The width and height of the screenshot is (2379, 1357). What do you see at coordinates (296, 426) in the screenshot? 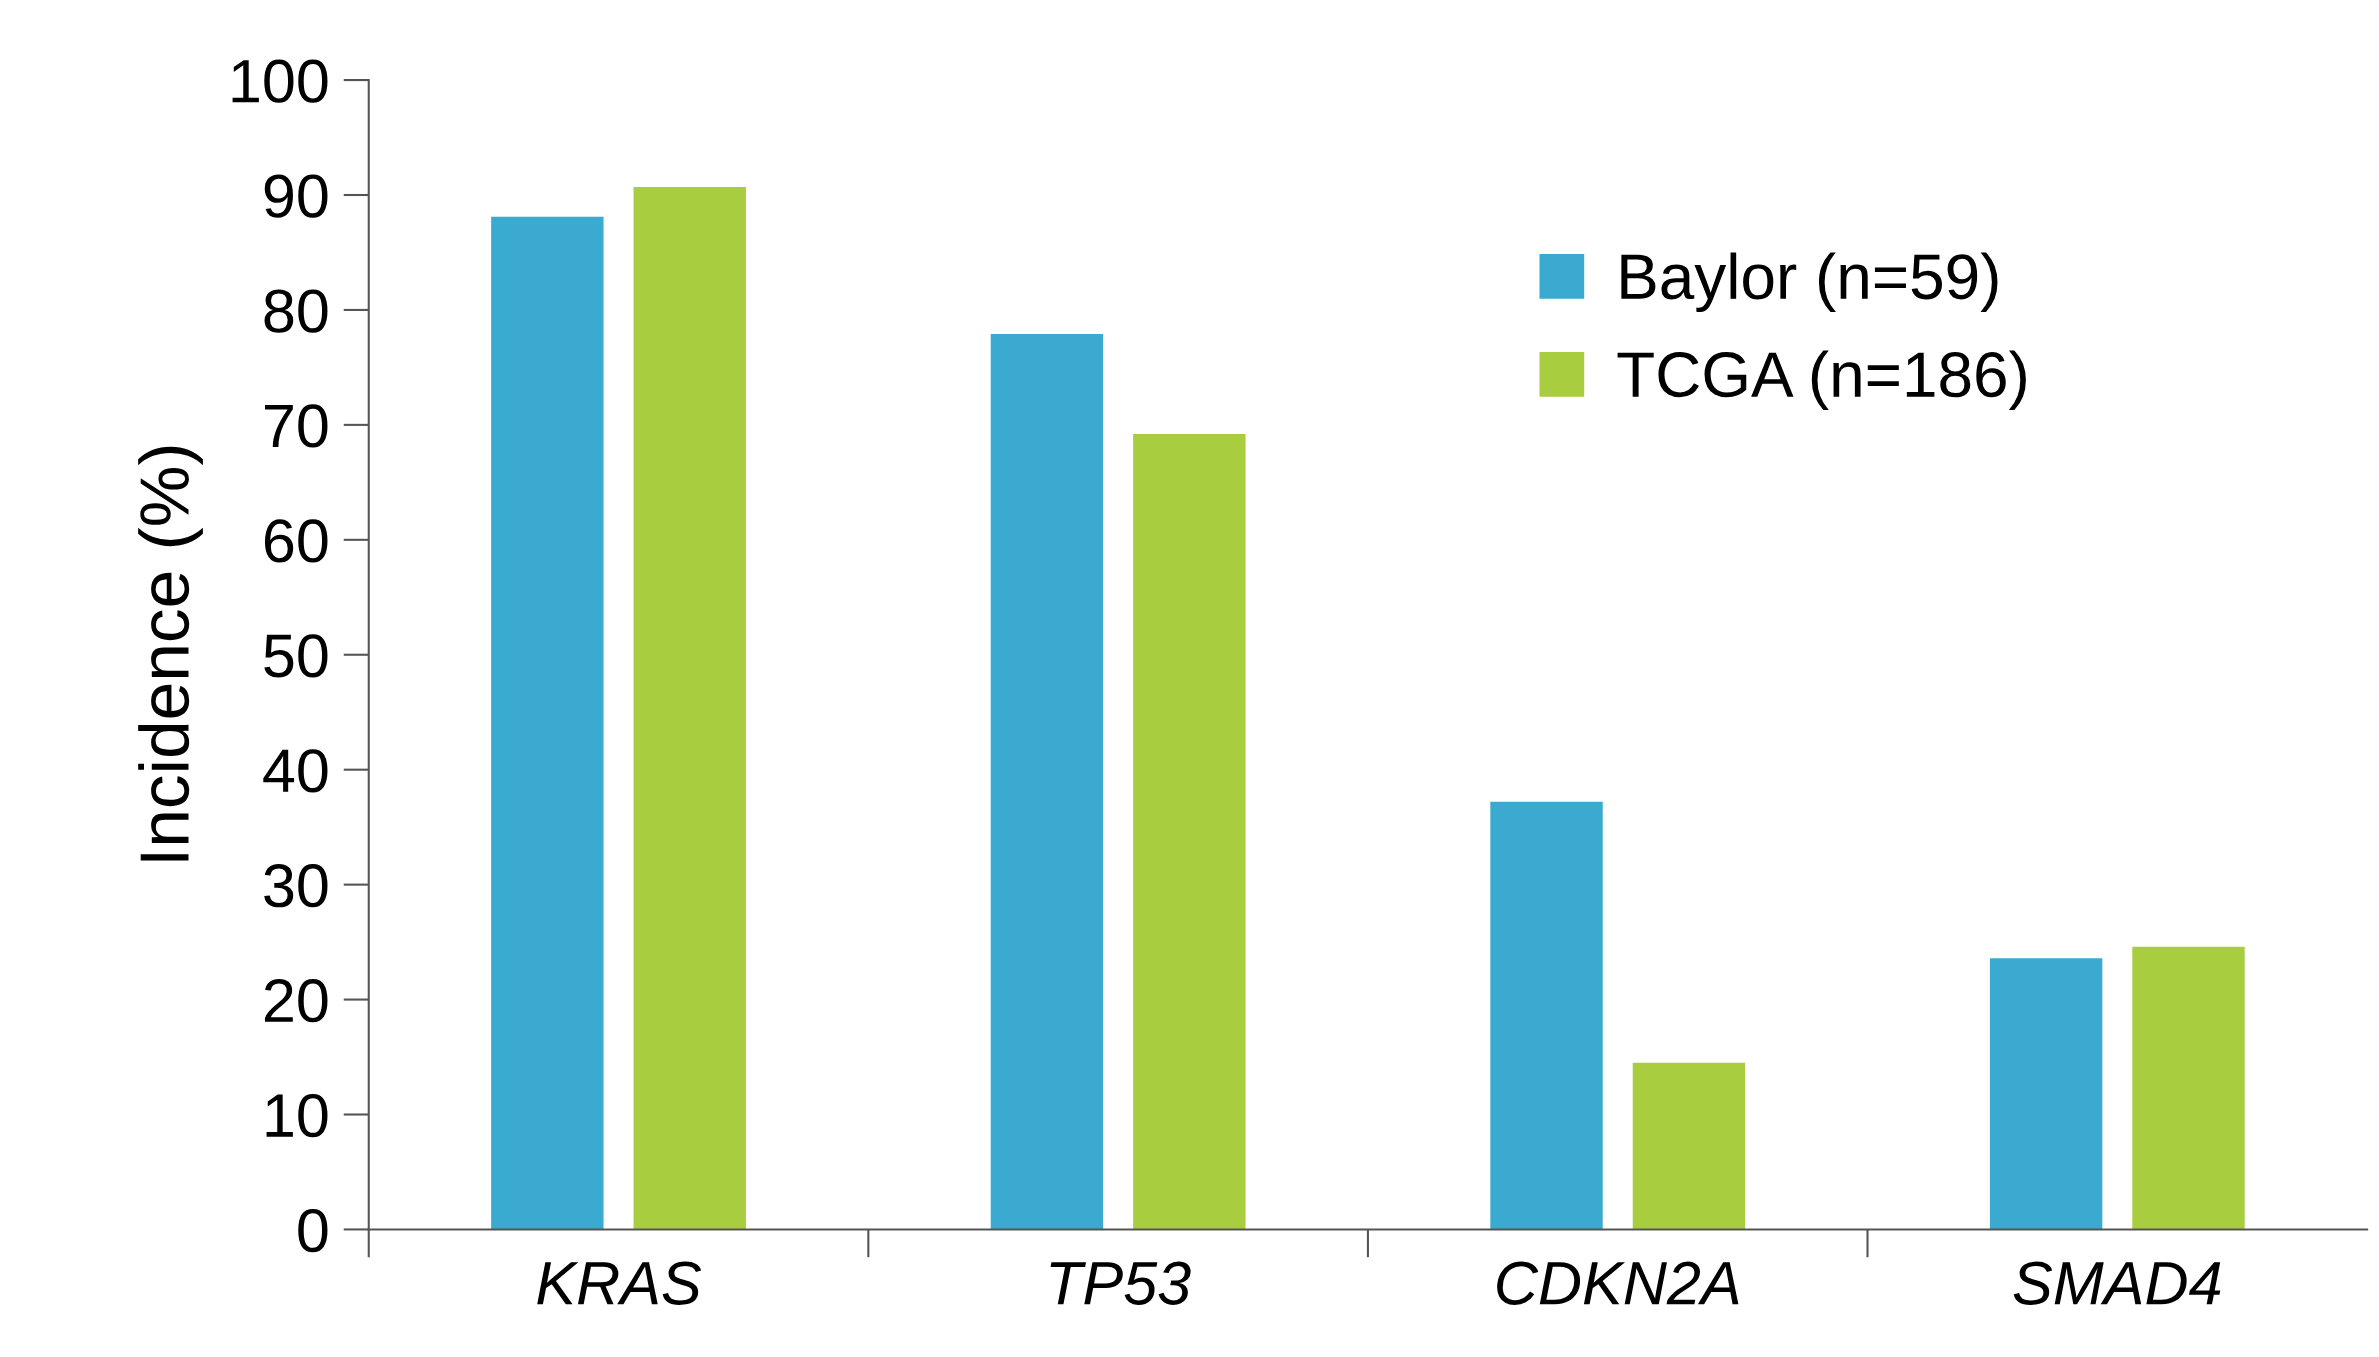
I see `y-tick-label: 70` at bounding box center [296, 426].